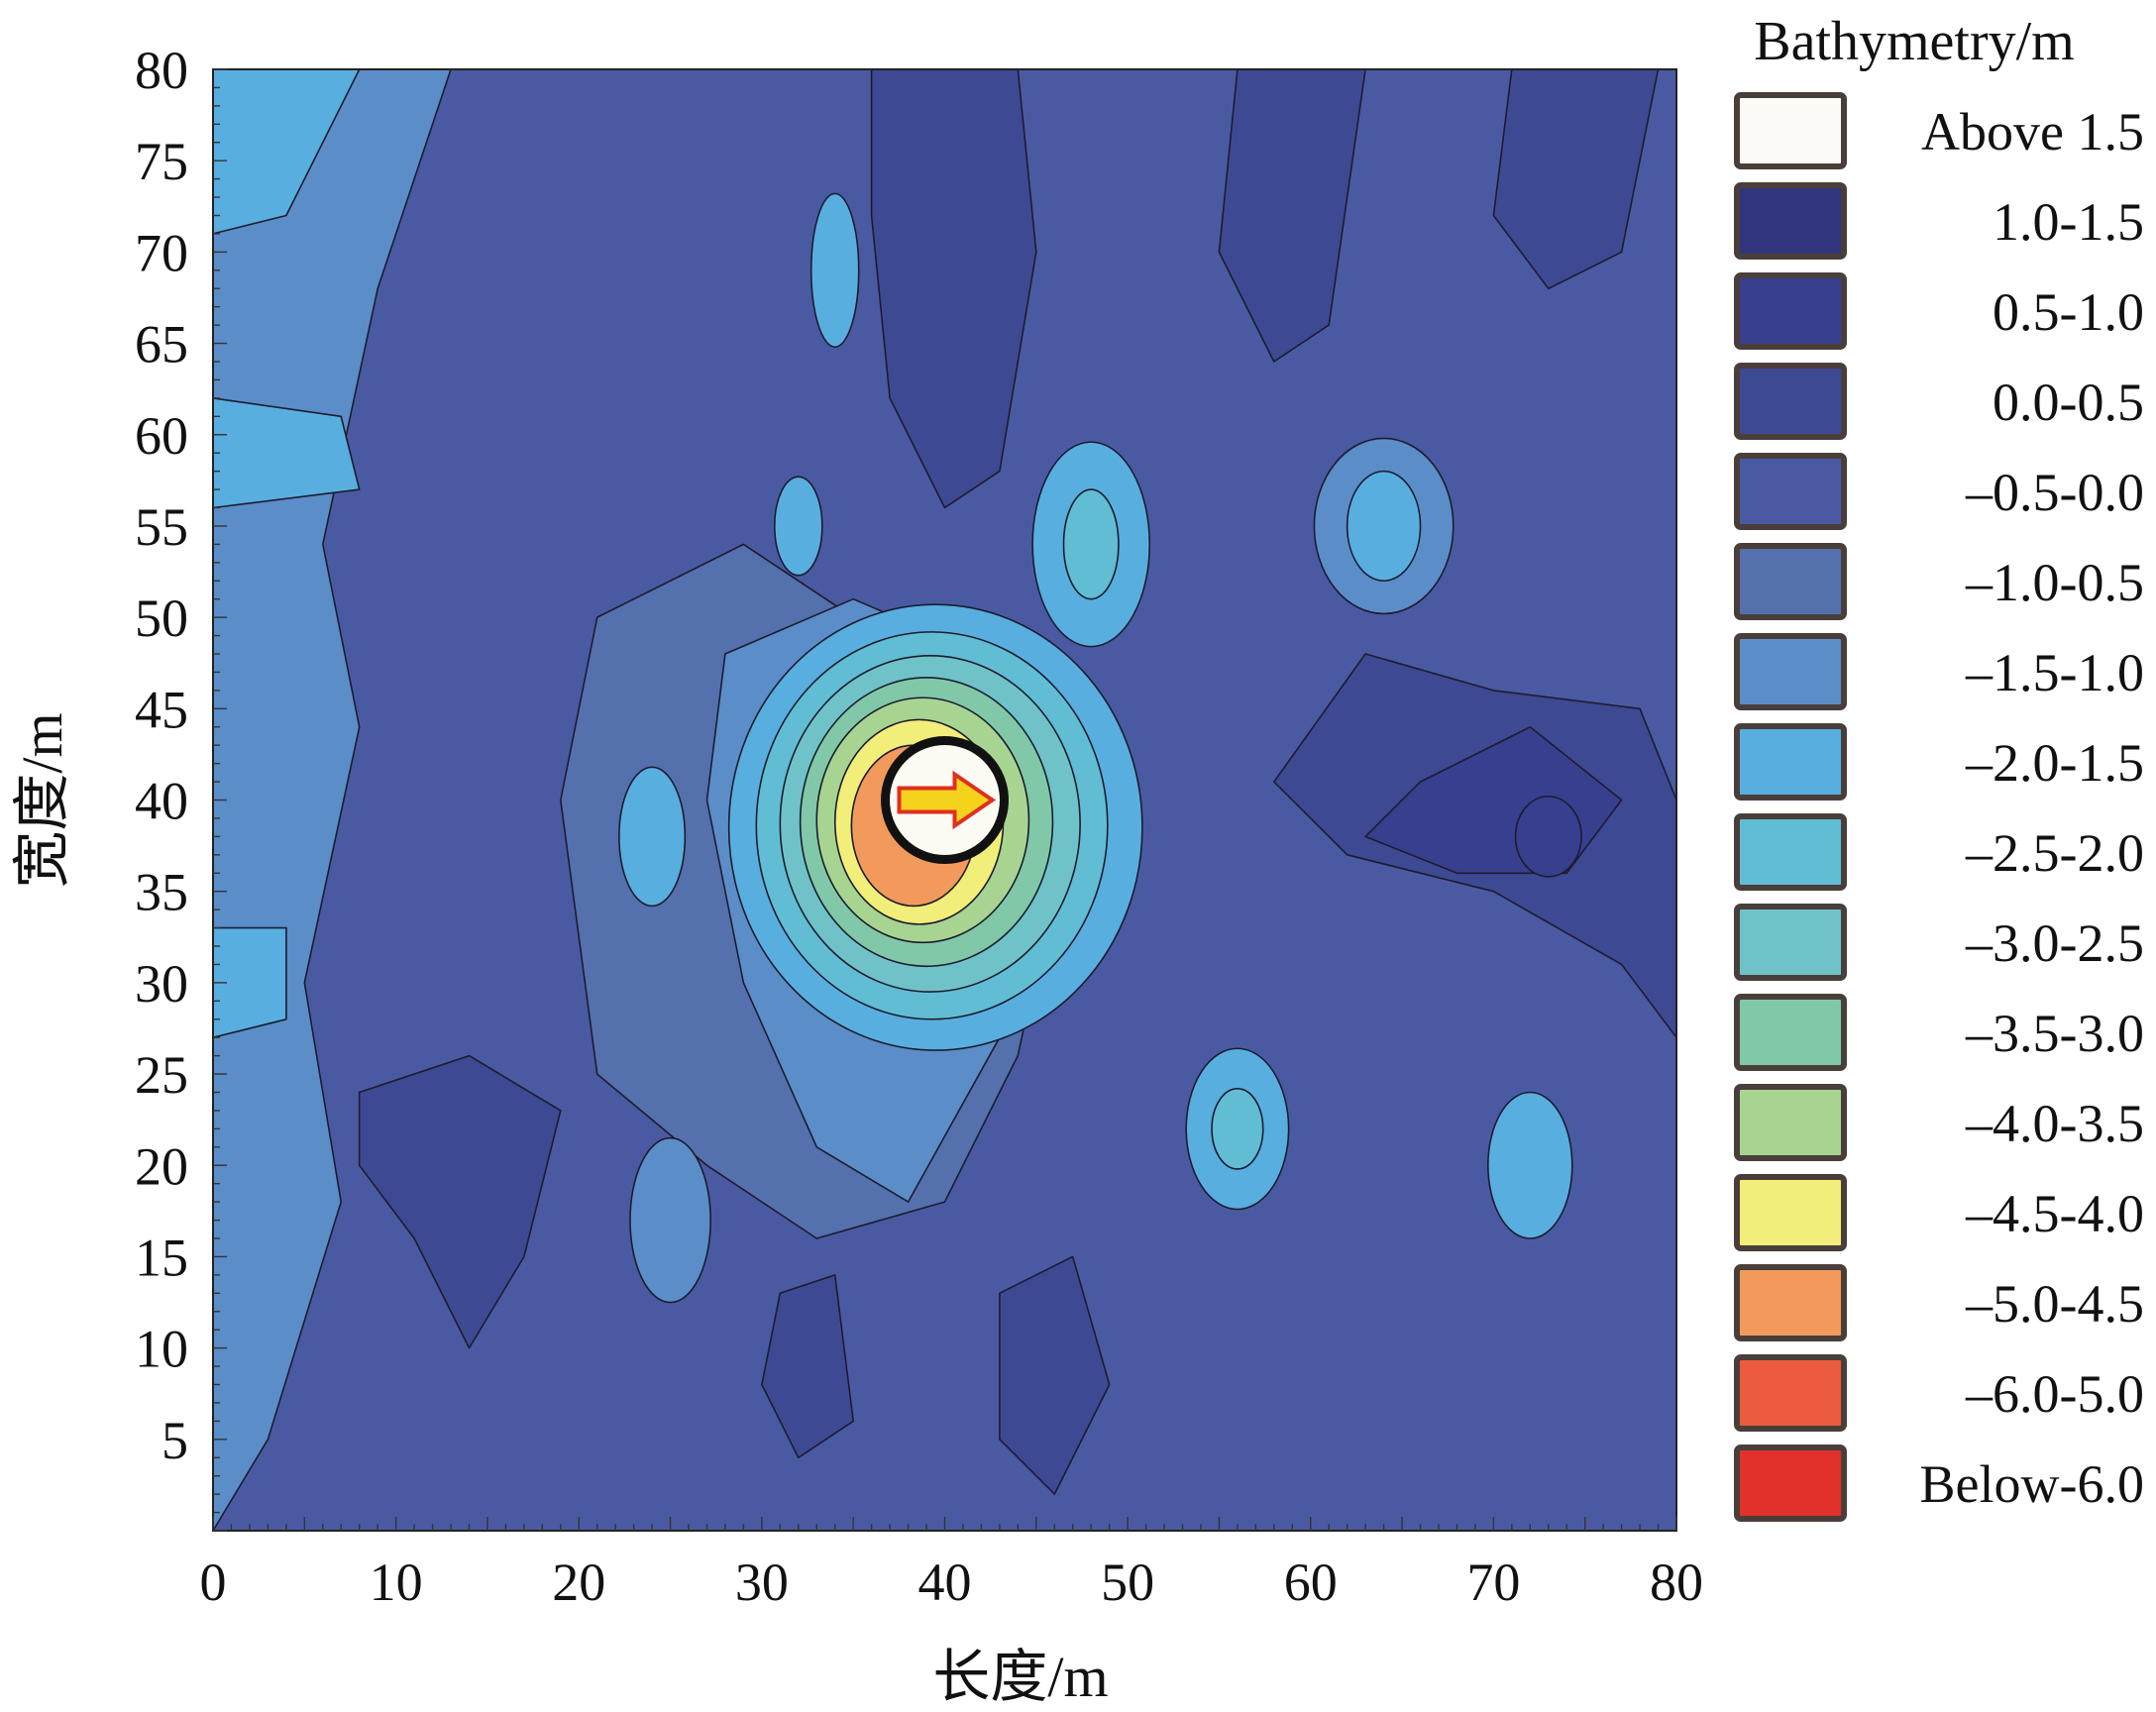 This screenshot has height=1712, width=2156. I want to click on y-axis-label: 宽度/m, so click(42, 800).